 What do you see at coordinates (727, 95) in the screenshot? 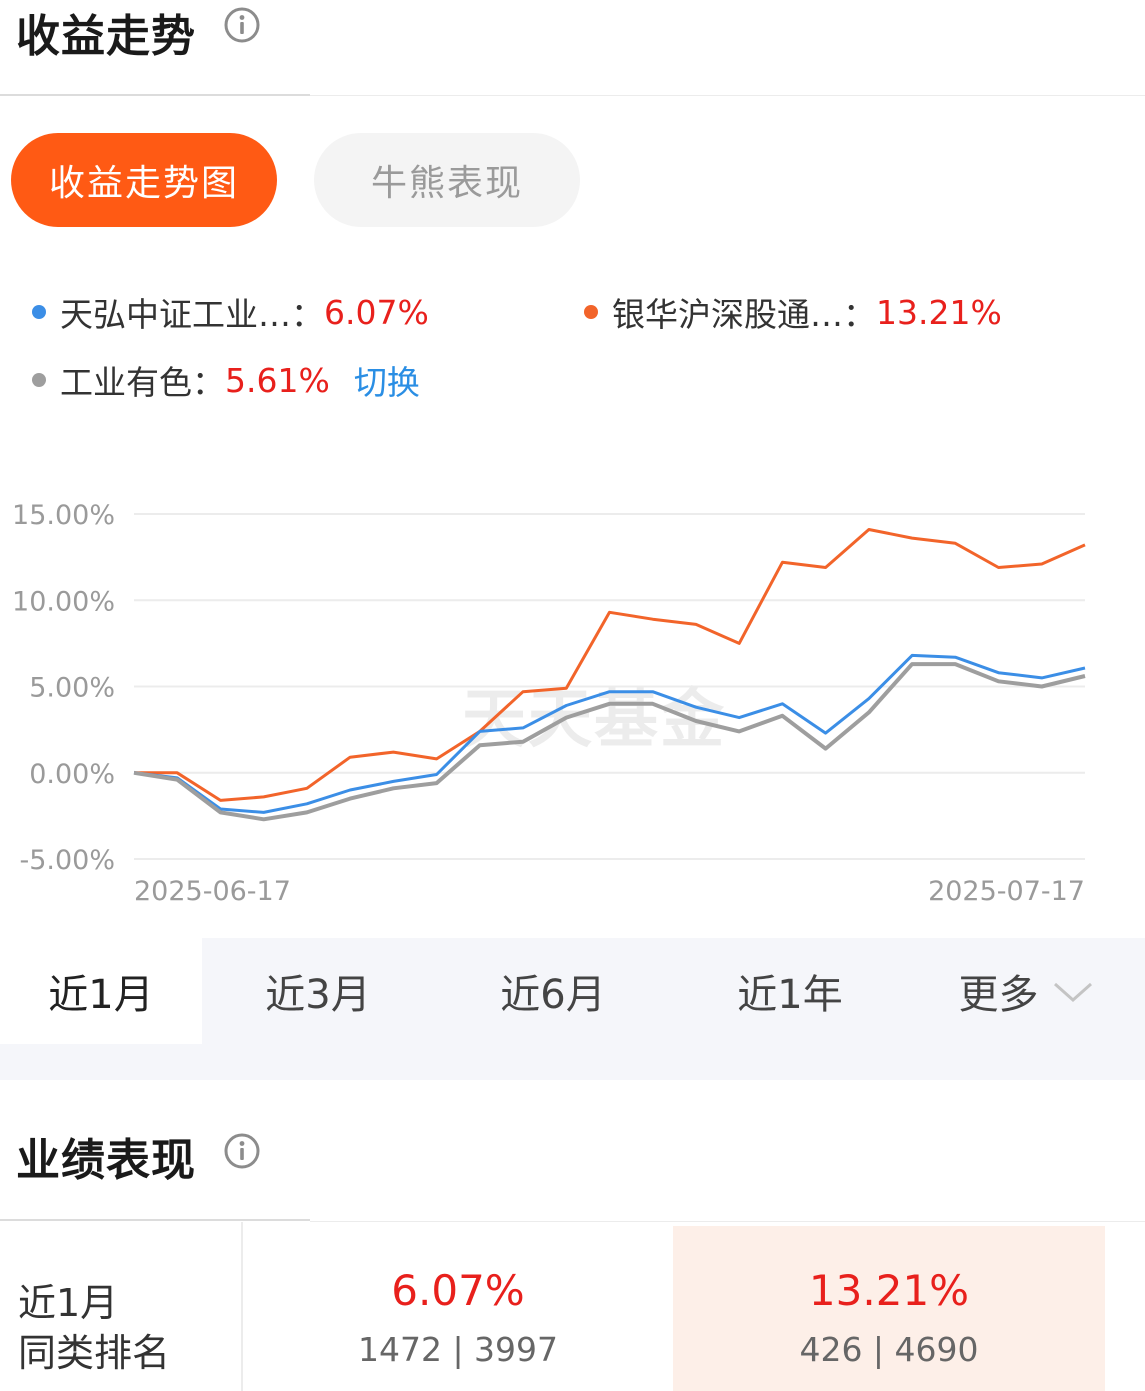
I see `header-divider` at bounding box center [727, 95].